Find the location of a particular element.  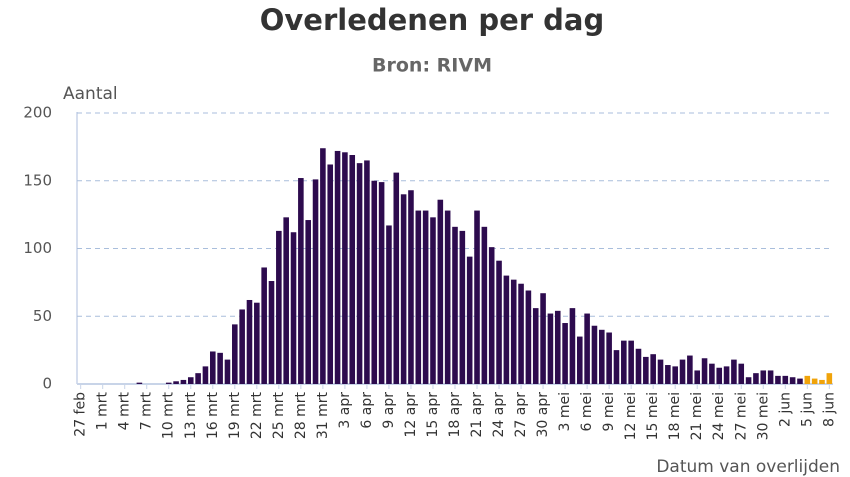

x-tick-label: 27 mei is located at coordinates (741, 416).